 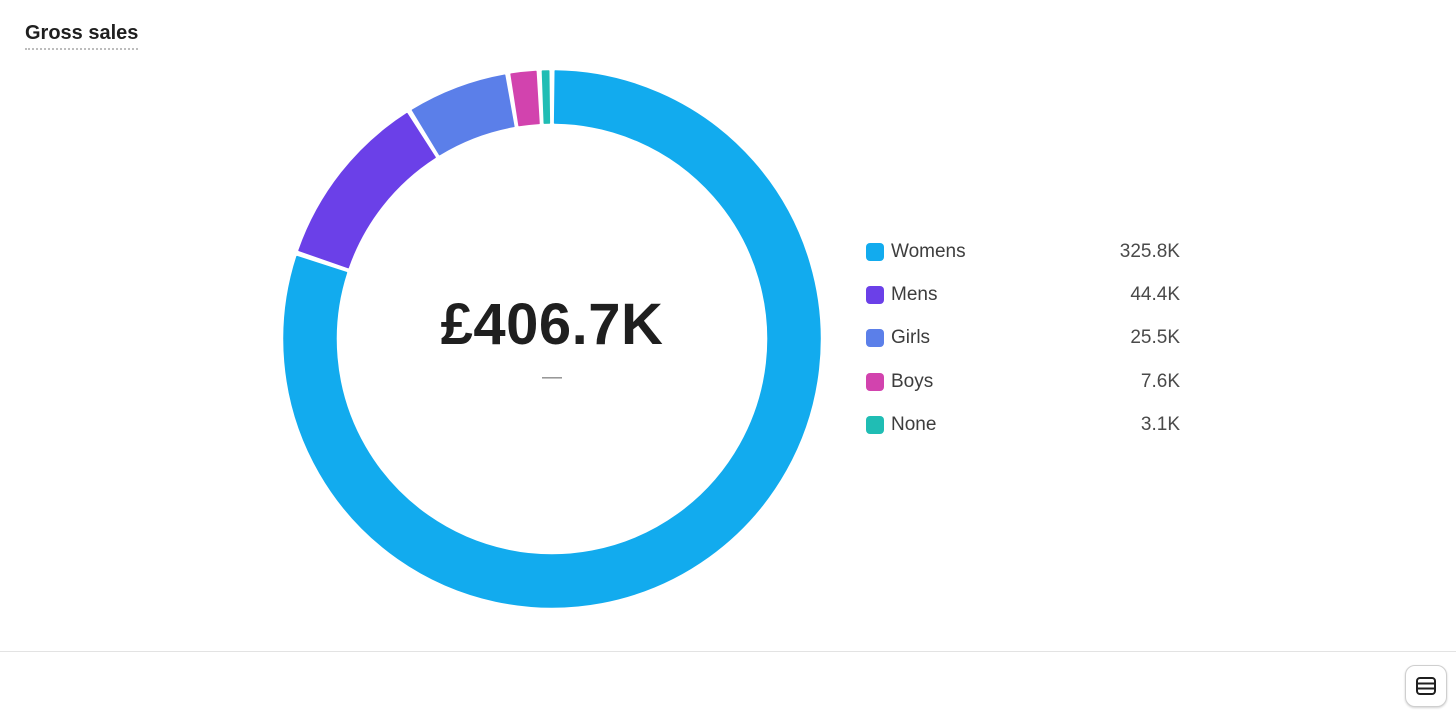 I want to click on chart-title: Gross sales, so click(x=82, y=35).